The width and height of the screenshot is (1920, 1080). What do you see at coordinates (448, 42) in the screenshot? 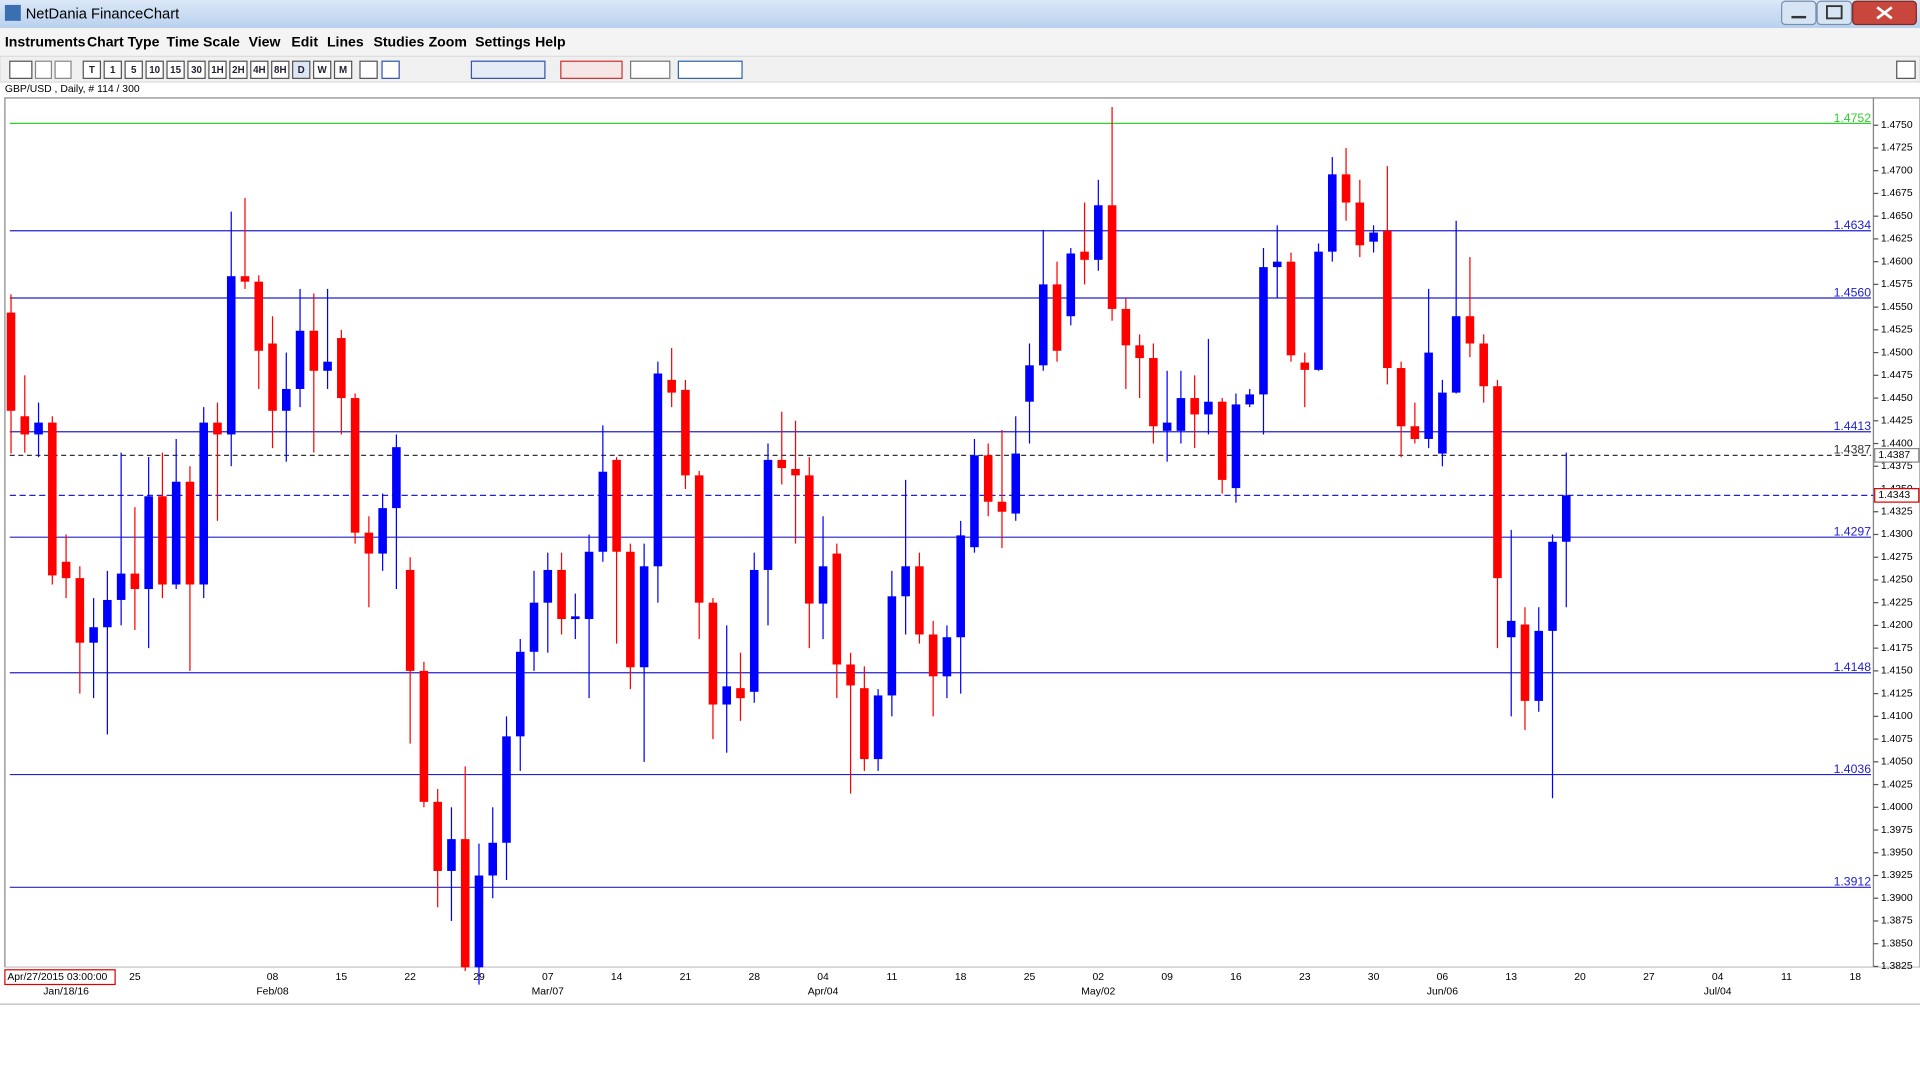
I see `menu-item: Zoom` at bounding box center [448, 42].